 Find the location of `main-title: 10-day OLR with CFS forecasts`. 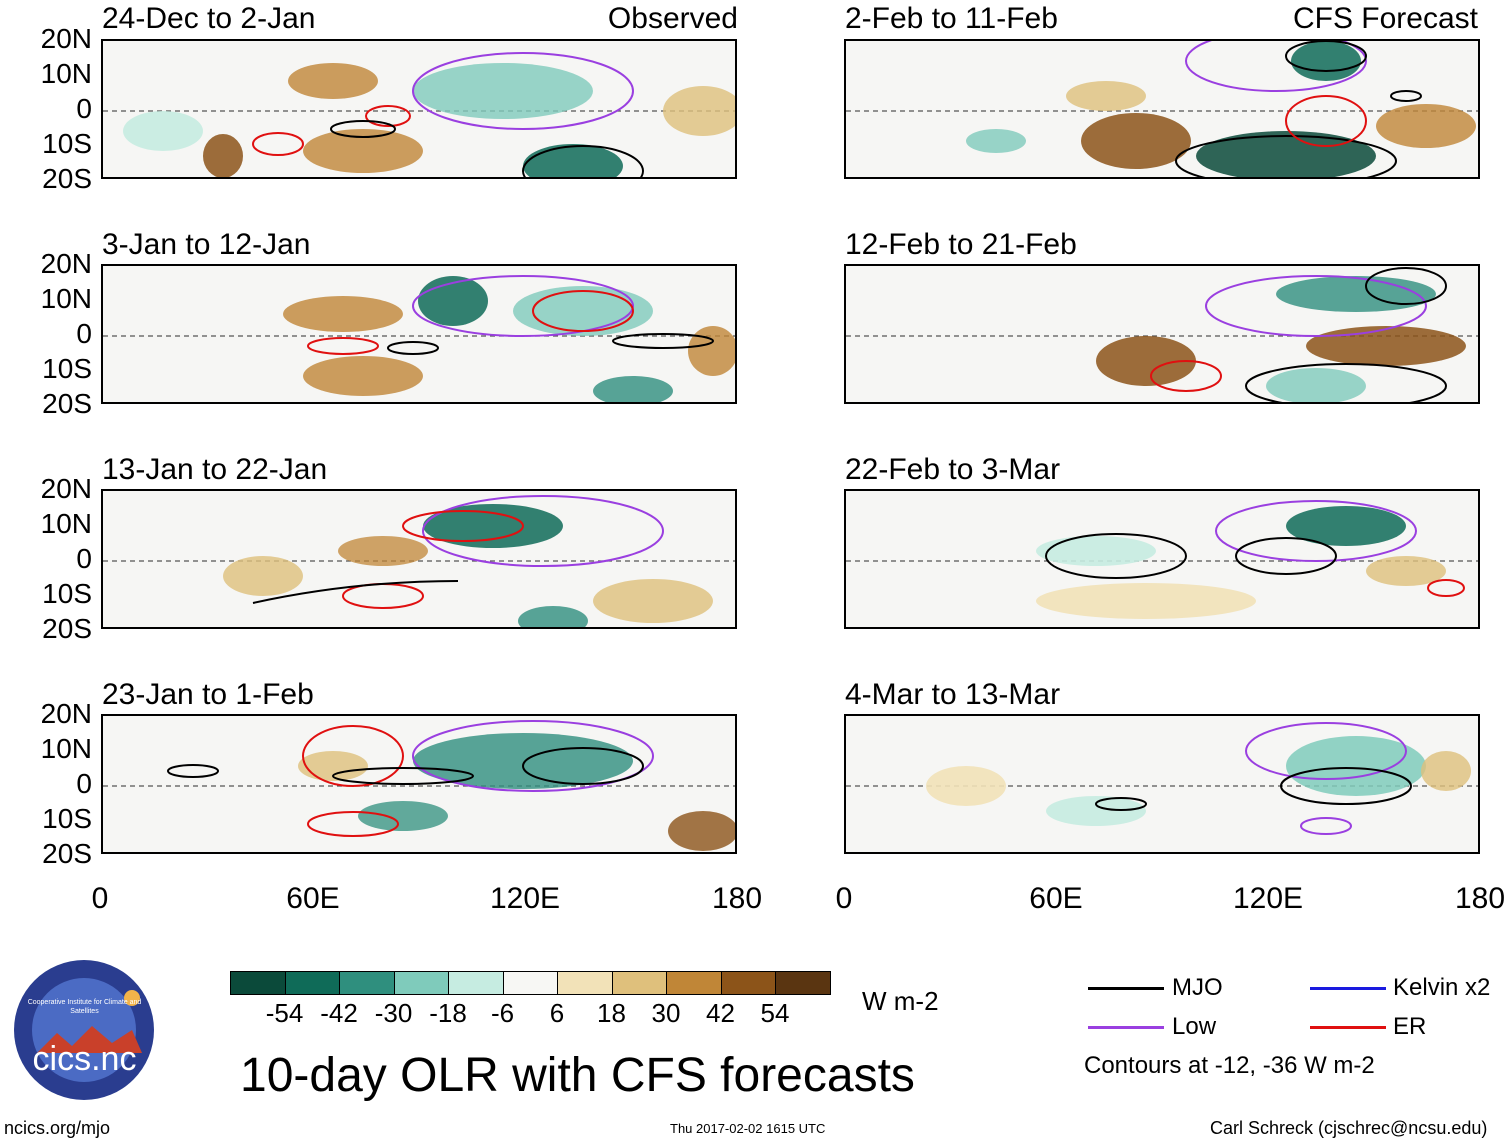

main-title: 10-day OLR with CFS forecasts is located at coordinates (577, 1075).